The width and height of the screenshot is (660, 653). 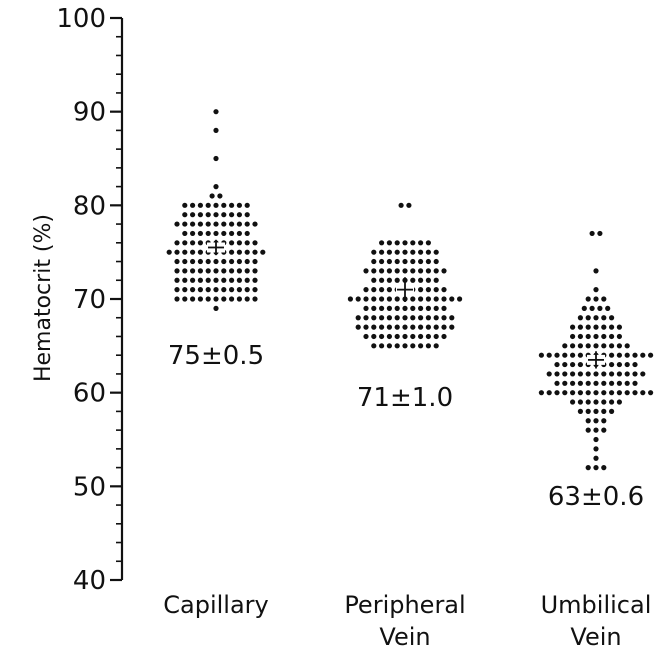 I want to click on y-tick-label: 100, so click(x=81, y=19).